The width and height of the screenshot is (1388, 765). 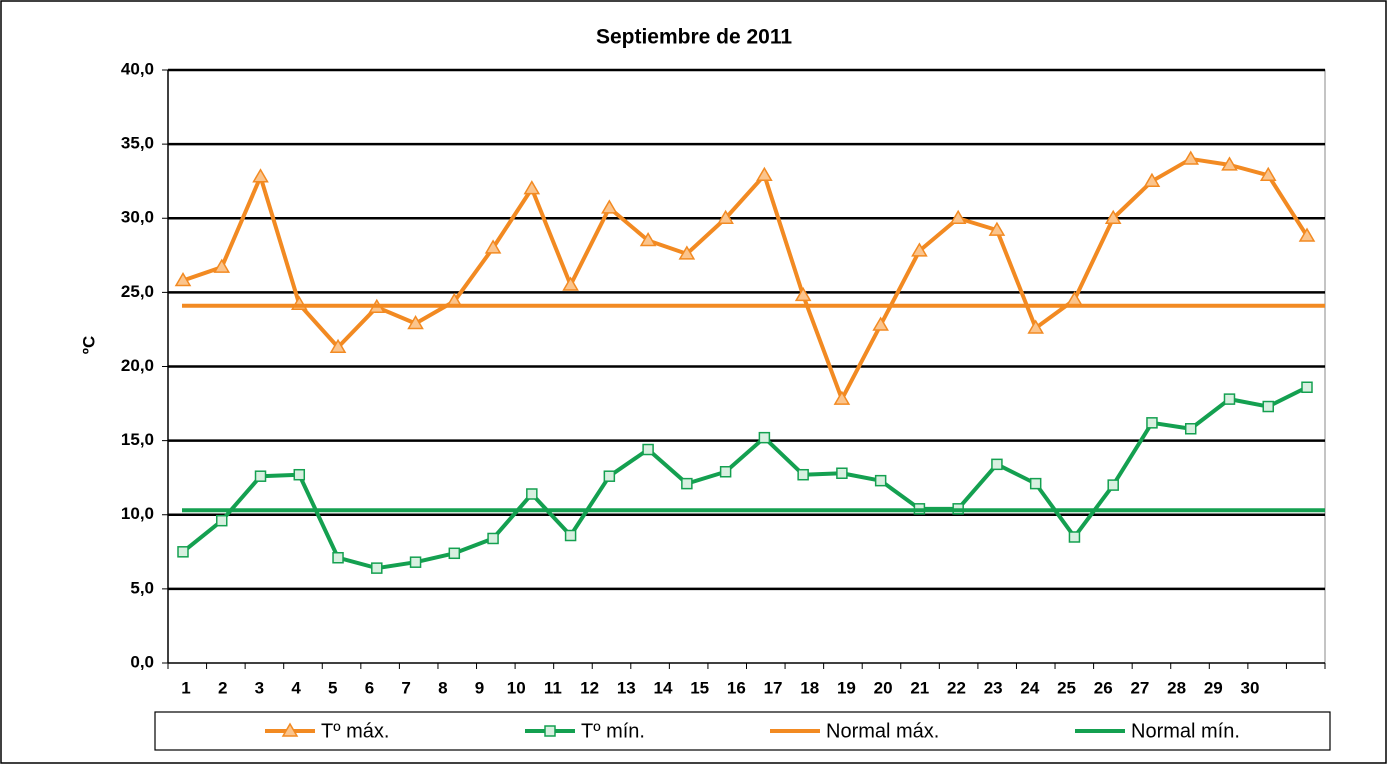 What do you see at coordinates (137, 143) in the screenshot?
I see `y-tick-label: 35,0` at bounding box center [137, 143].